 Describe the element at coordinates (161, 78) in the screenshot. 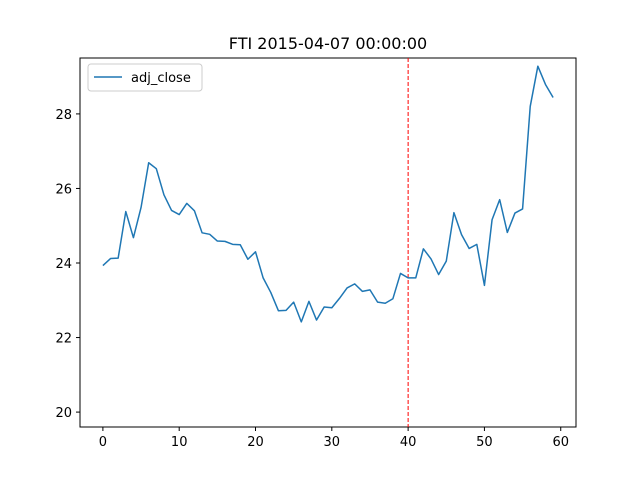

I see `legend-label: adj_close` at that location.